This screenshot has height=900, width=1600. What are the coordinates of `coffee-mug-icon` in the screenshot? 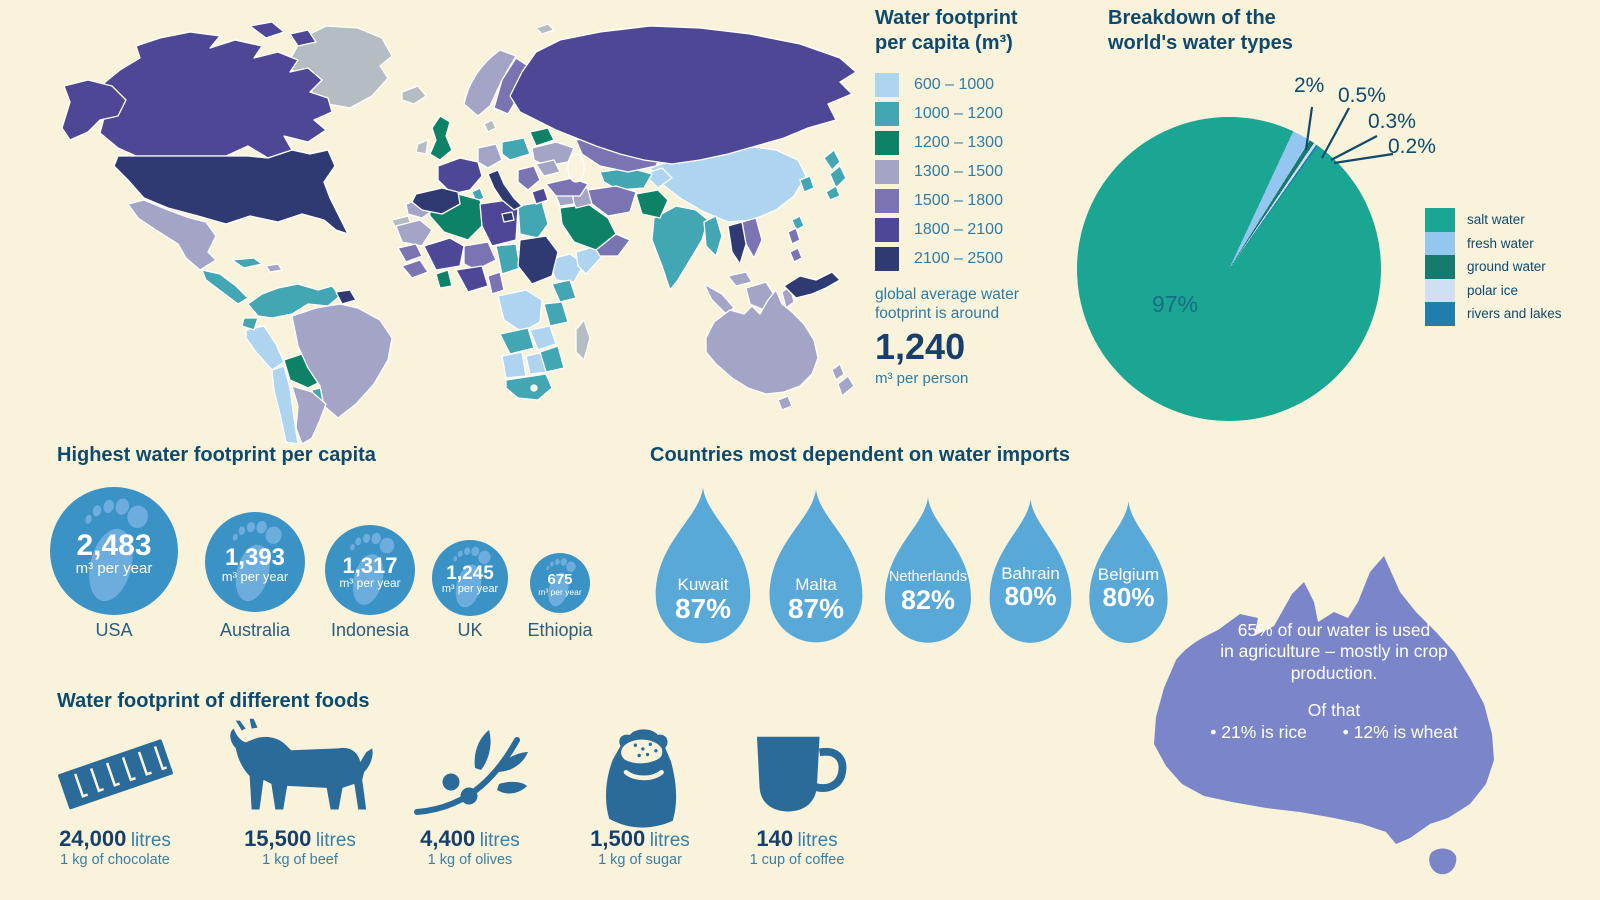 It's located at (801, 774).